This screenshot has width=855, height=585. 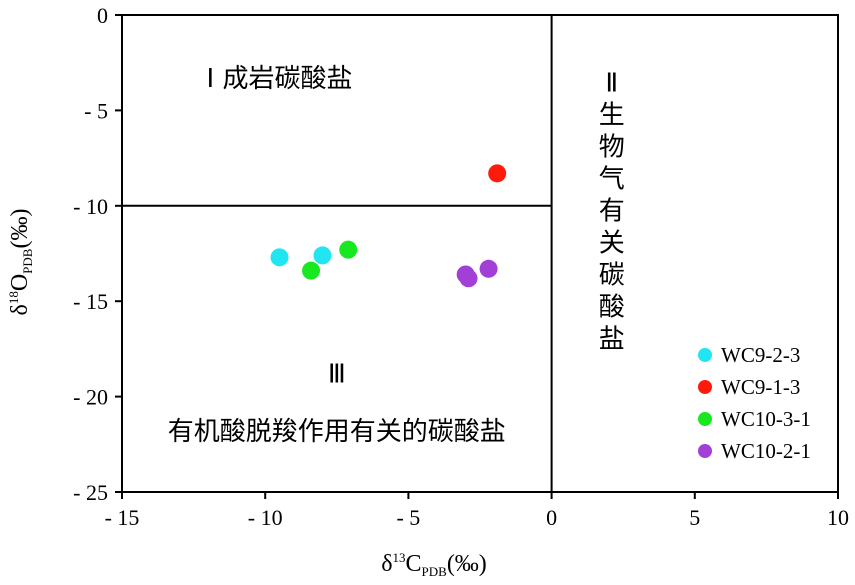 What do you see at coordinates (612, 307) in the screenshot?
I see `region-label-char: 酸` at bounding box center [612, 307].